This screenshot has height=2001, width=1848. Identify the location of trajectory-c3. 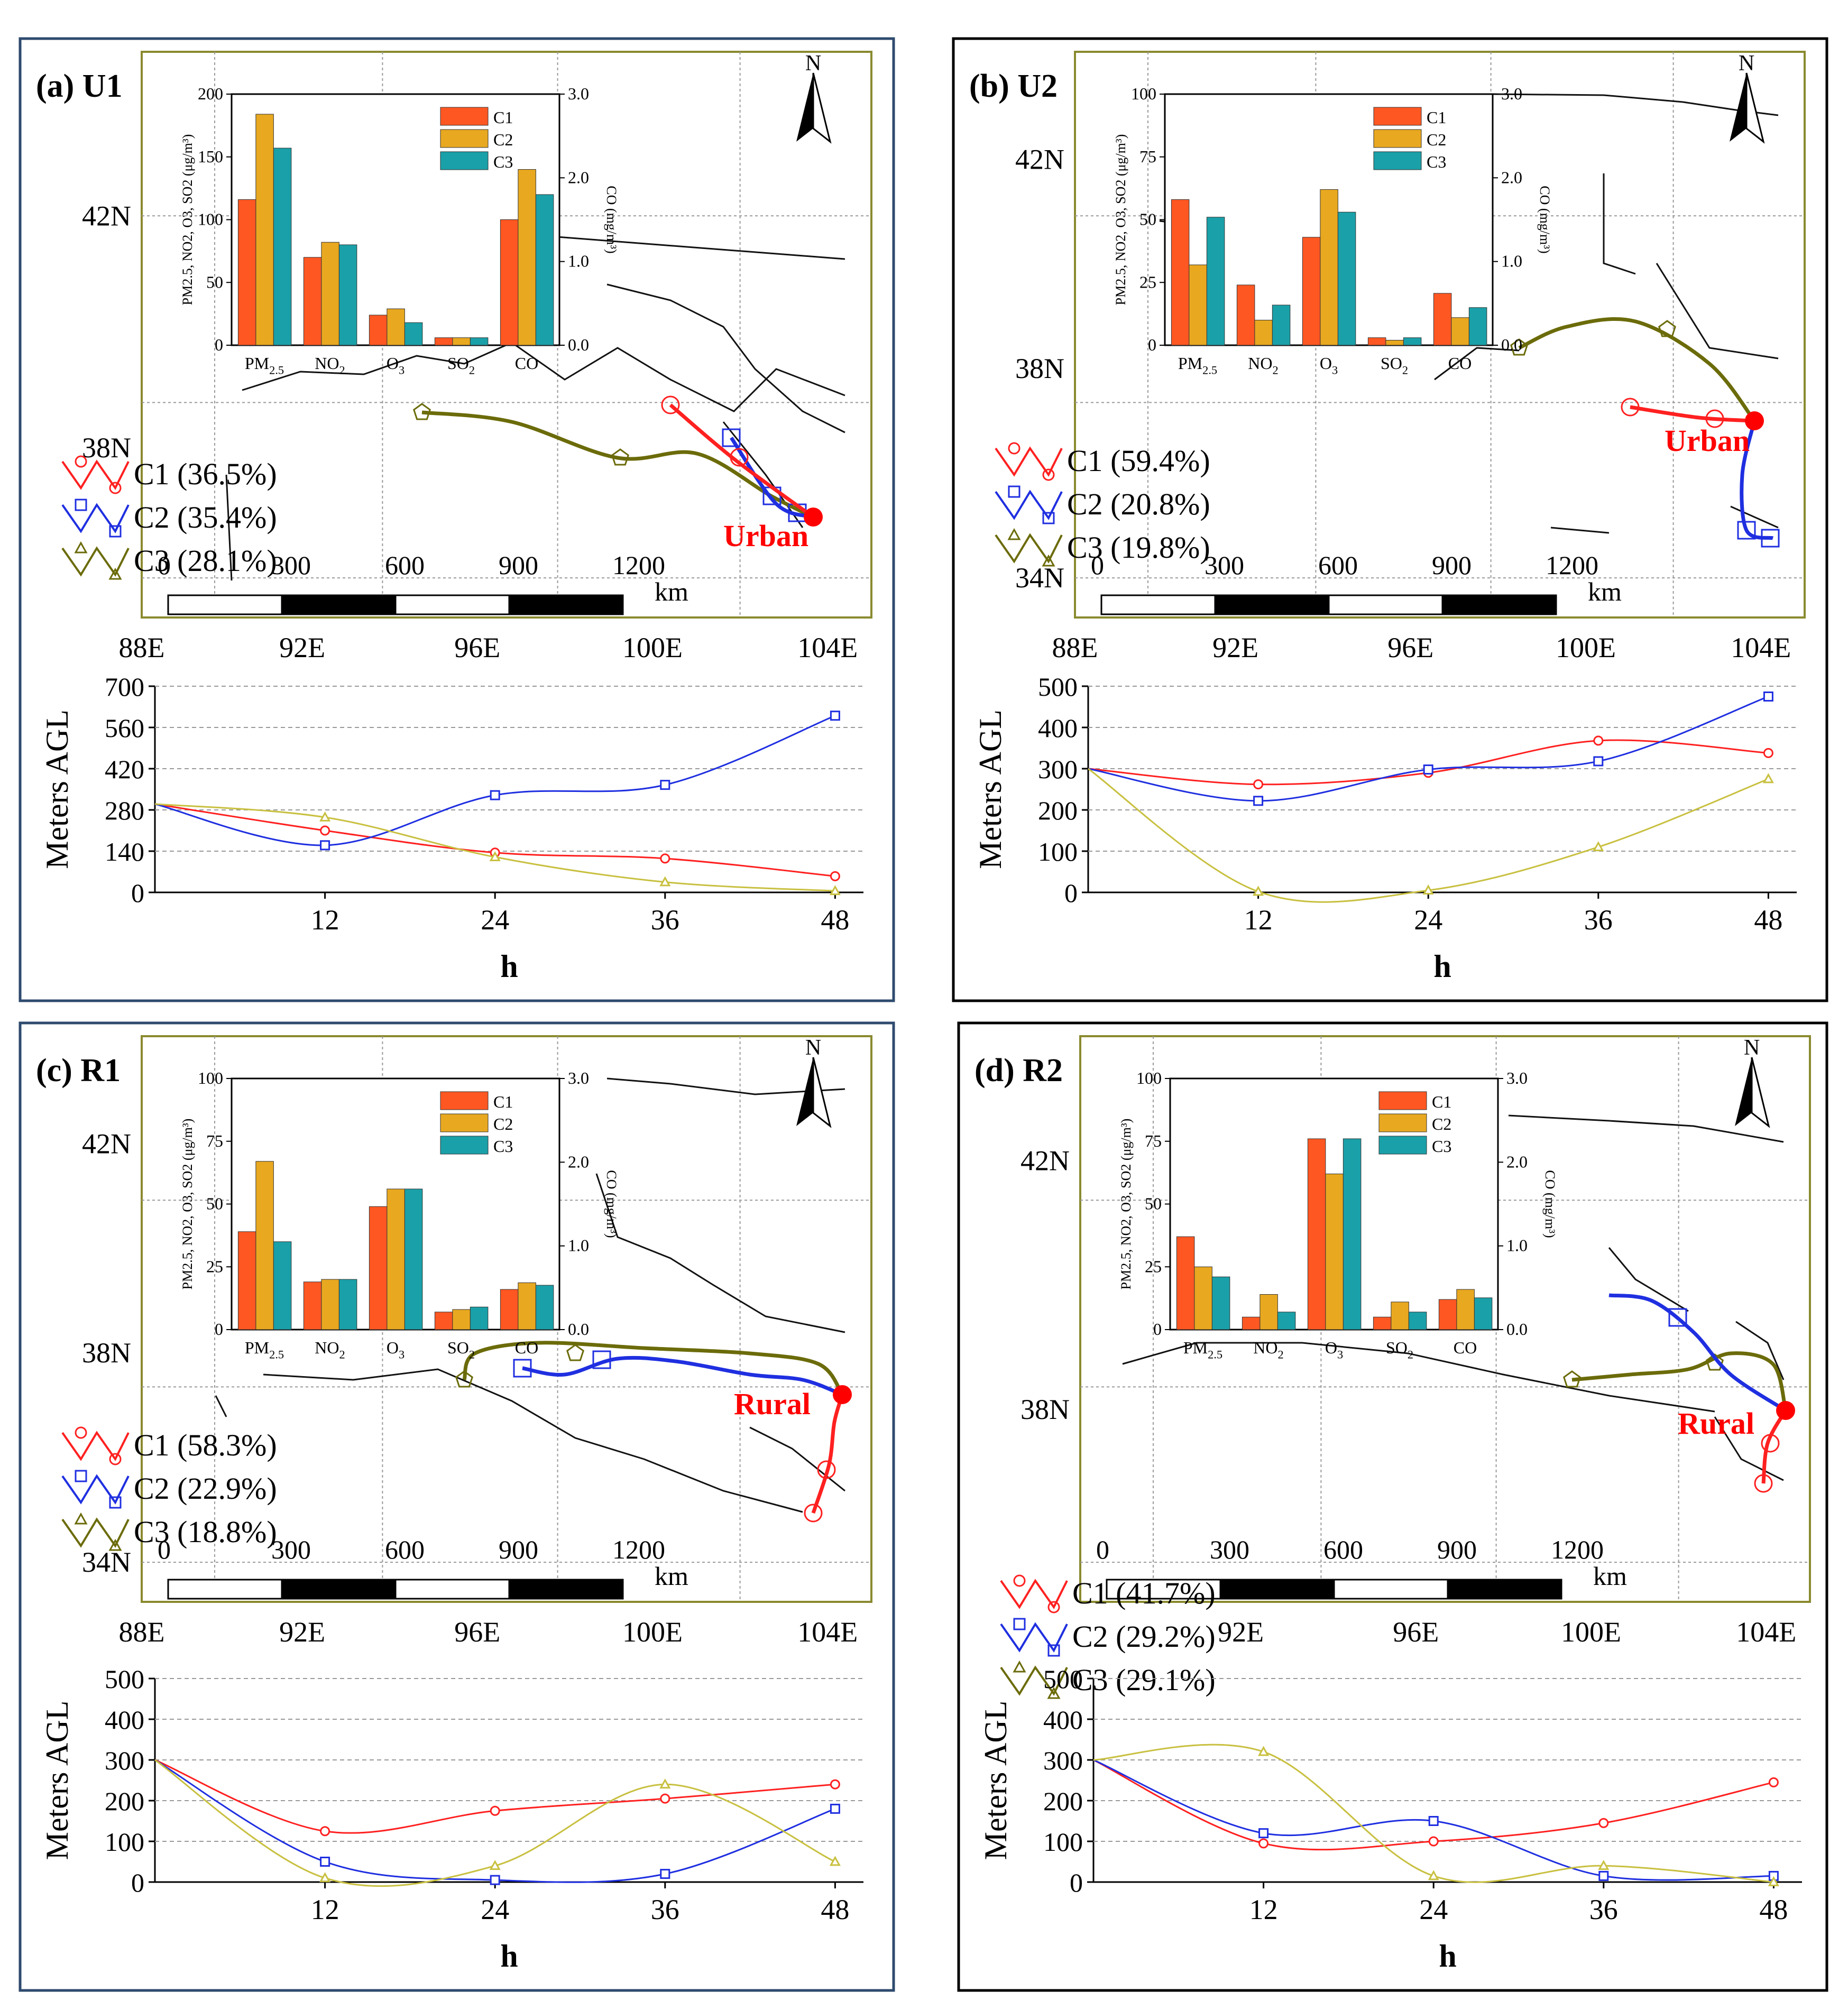
(653, 1368).